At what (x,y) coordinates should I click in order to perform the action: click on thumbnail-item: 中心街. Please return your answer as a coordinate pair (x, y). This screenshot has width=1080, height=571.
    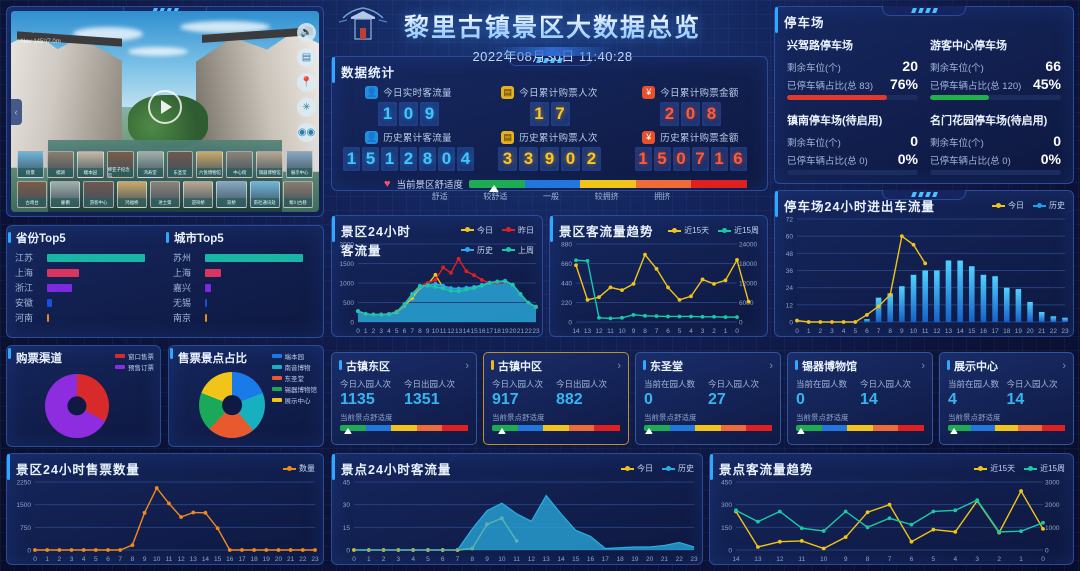
    Looking at the image, I should click on (240, 164).